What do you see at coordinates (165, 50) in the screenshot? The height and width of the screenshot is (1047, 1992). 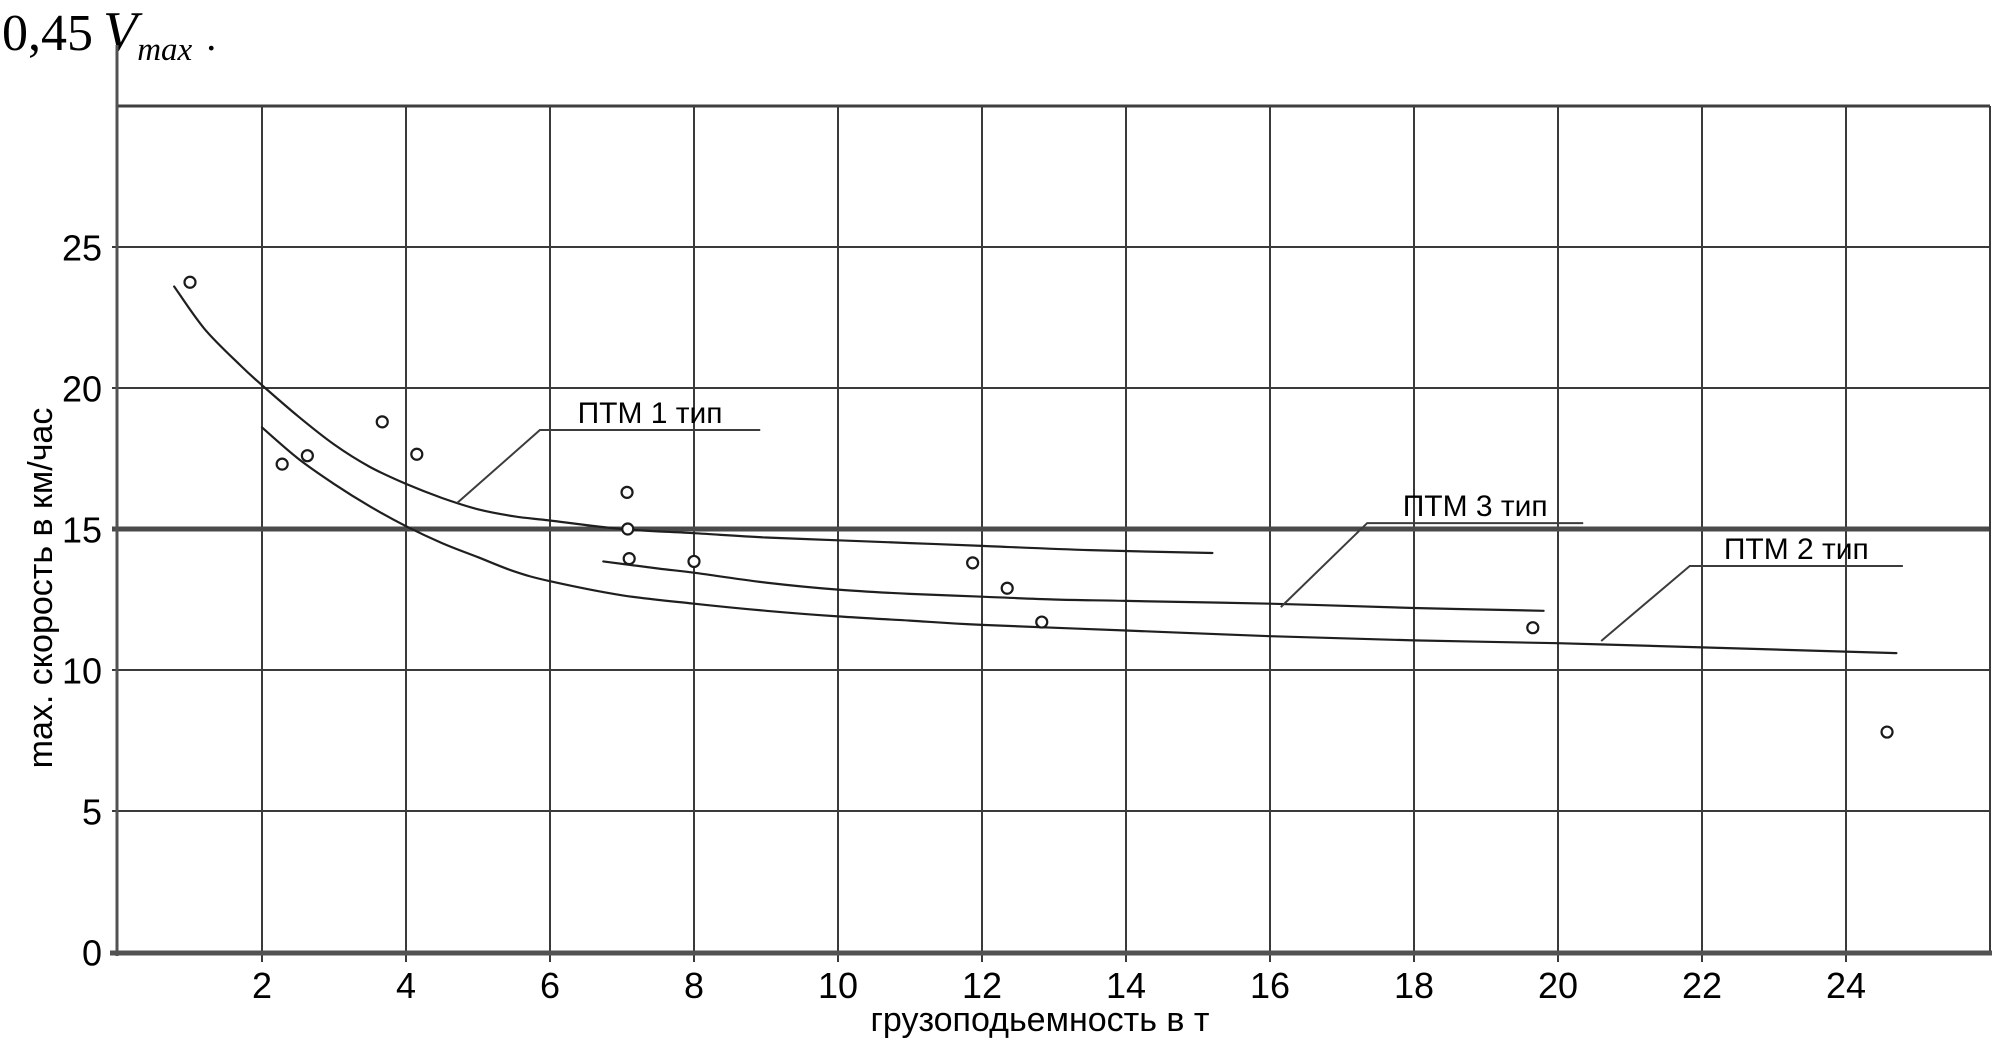 I see `formula-subscript-max: max` at bounding box center [165, 50].